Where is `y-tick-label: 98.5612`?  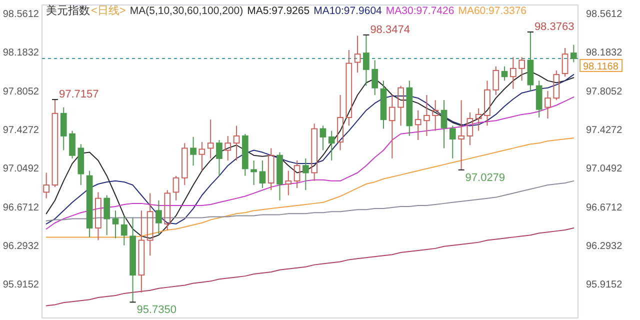
y-tick-label: 98.5612 is located at coordinates (21, 14).